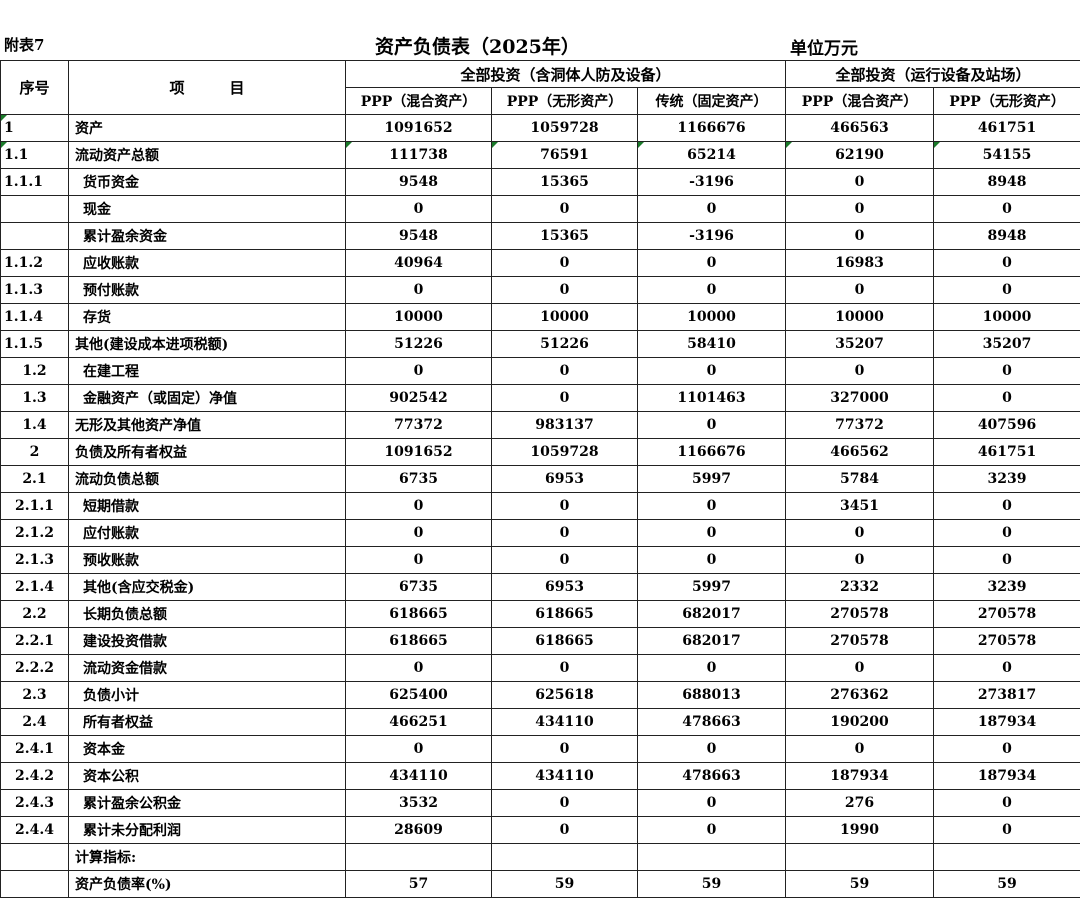  What do you see at coordinates (418, 182) in the screenshot?
I see `row-value: 9548` at bounding box center [418, 182].